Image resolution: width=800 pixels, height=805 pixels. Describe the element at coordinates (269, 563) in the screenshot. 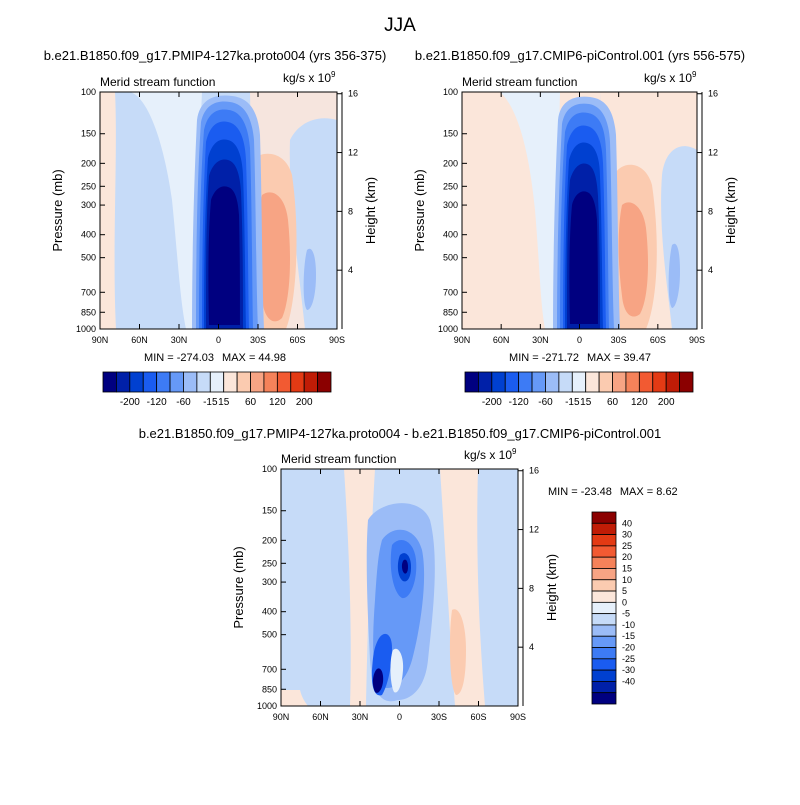

I see `y-tick-label: 250` at that location.